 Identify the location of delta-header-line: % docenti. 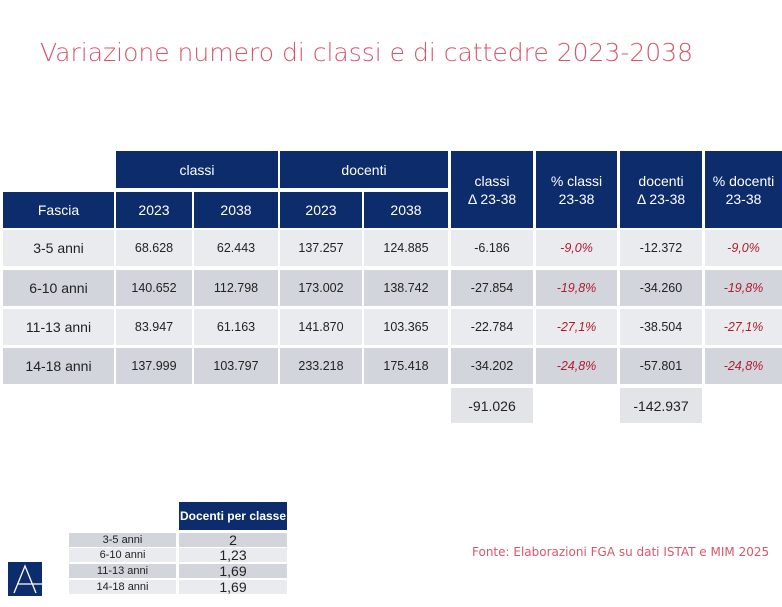
(743, 180).